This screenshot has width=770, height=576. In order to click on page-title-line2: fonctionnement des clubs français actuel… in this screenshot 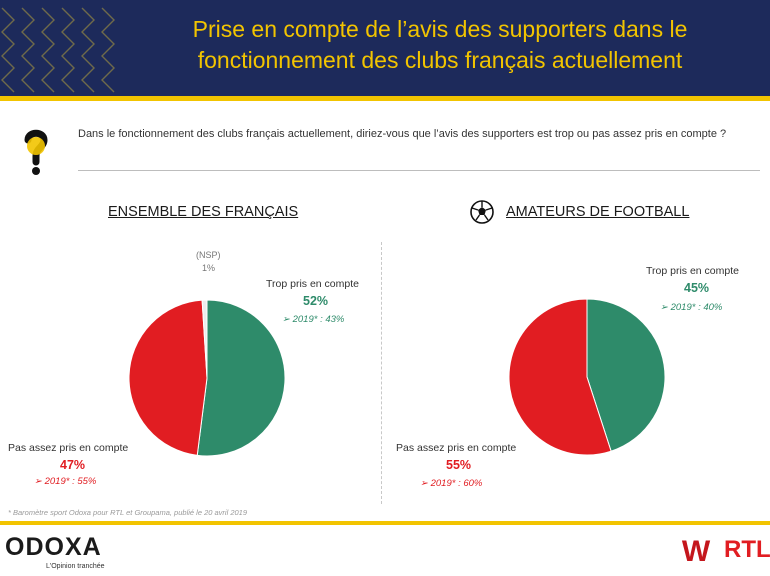, I will do `click(440, 60)`.